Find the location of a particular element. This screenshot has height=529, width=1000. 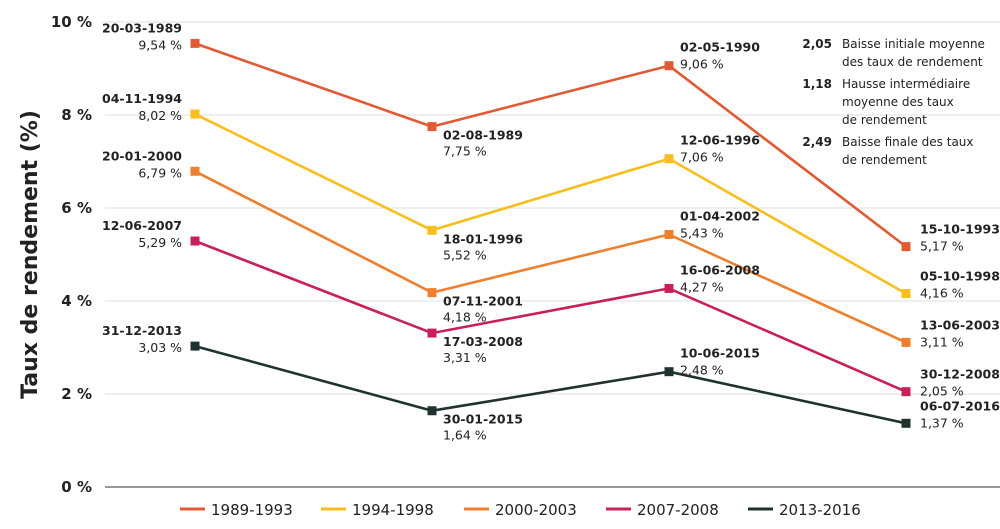

data-label-value: 9,06 % is located at coordinates (702, 64).